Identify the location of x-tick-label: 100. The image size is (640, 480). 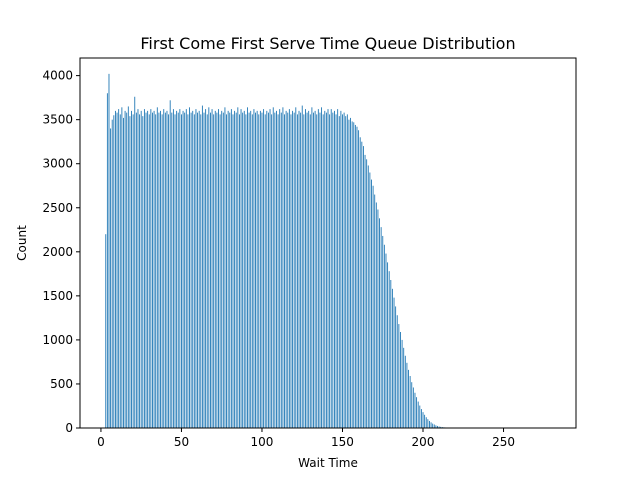
(262, 442).